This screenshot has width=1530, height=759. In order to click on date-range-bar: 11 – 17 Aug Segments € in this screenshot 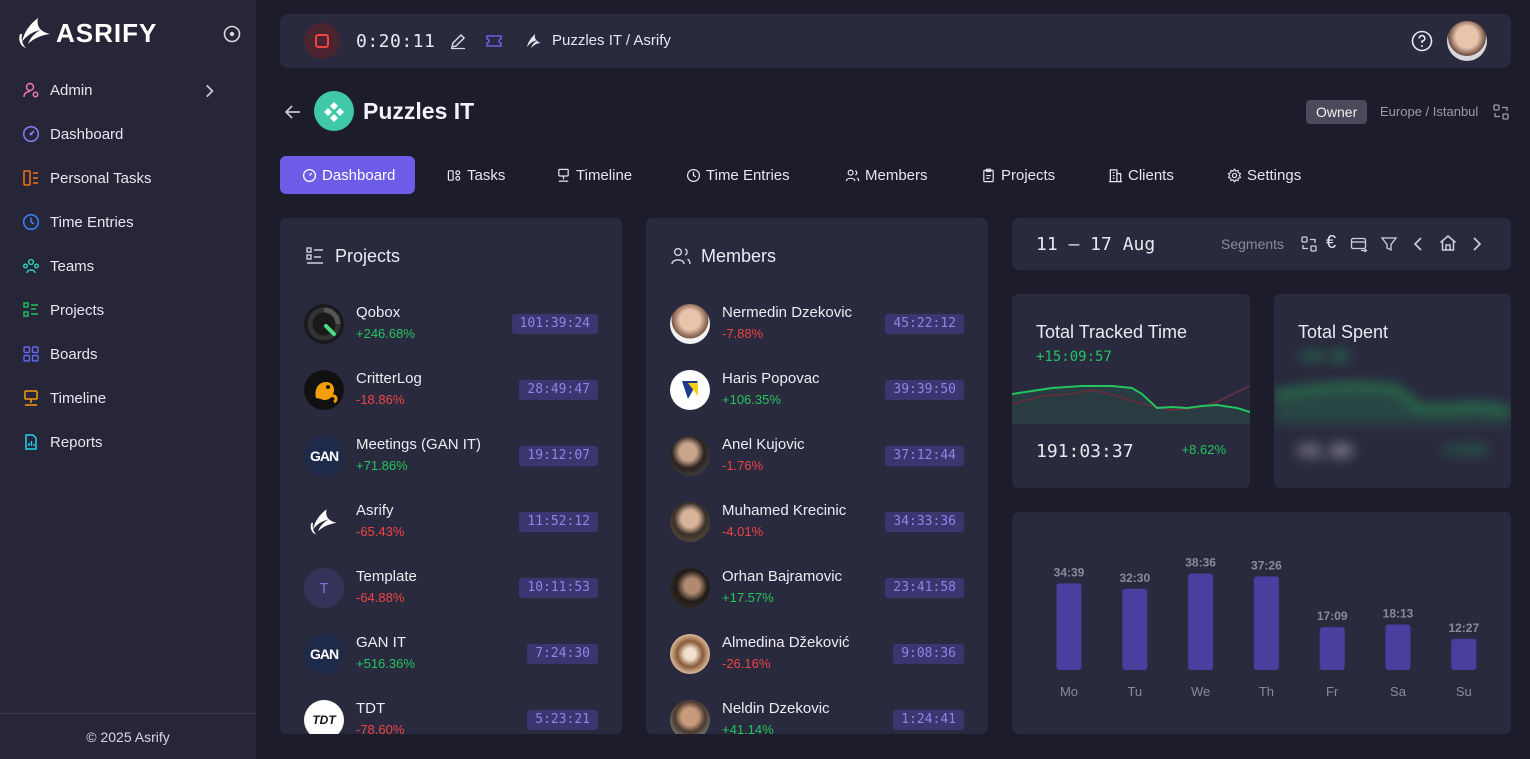, I will do `click(1261, 244)`.